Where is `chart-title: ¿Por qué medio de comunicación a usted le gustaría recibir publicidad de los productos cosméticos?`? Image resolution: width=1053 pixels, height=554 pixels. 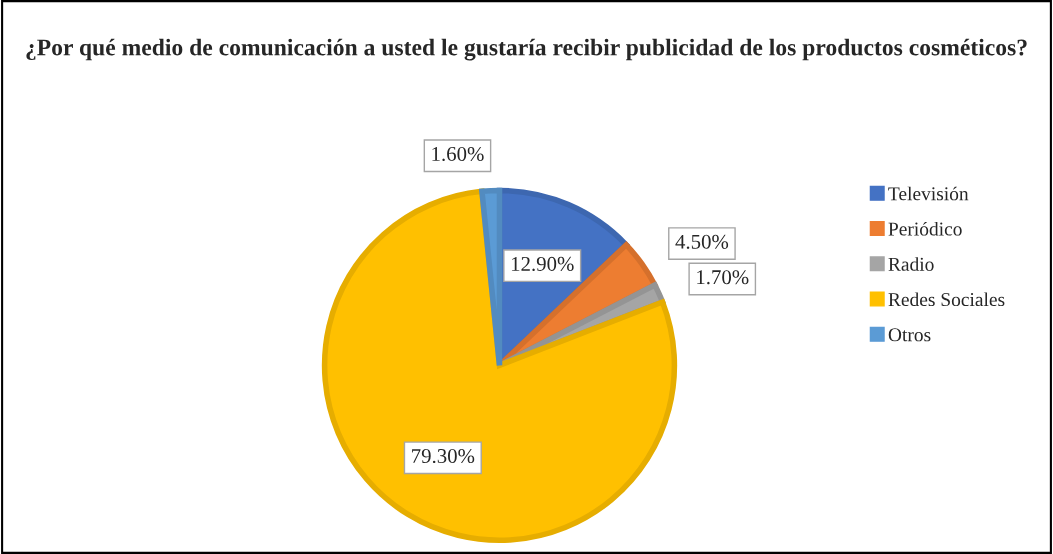
chart-title: ¿Por qué medio de comunicación a usted le gustaría recibir publicidad de los productos cosméticos? is located at coordinates (526, 49).